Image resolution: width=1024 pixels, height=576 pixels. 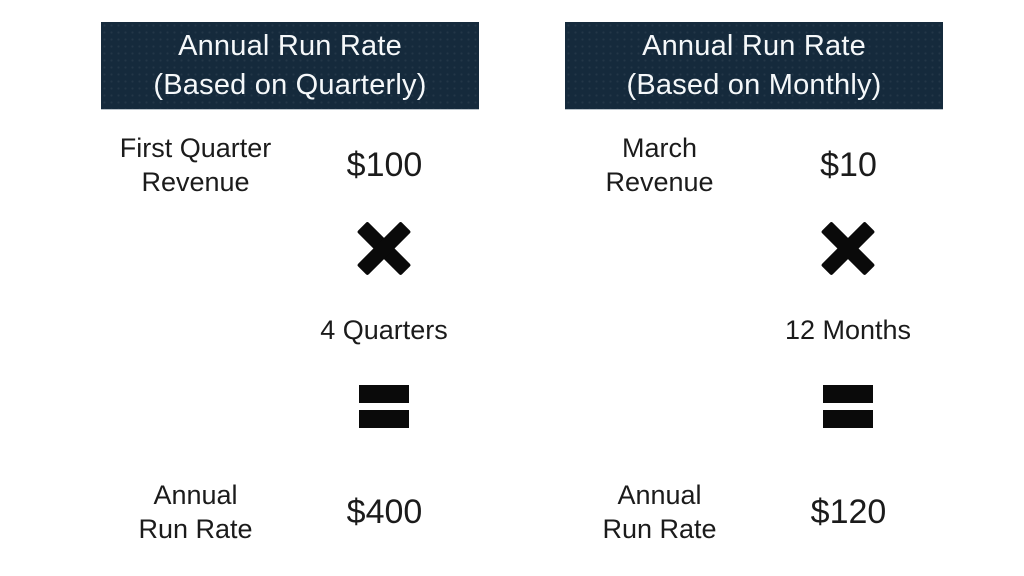 I want to click on quarterly-input-row: First Quarter Revenue $100, so click(x=290, y=165).